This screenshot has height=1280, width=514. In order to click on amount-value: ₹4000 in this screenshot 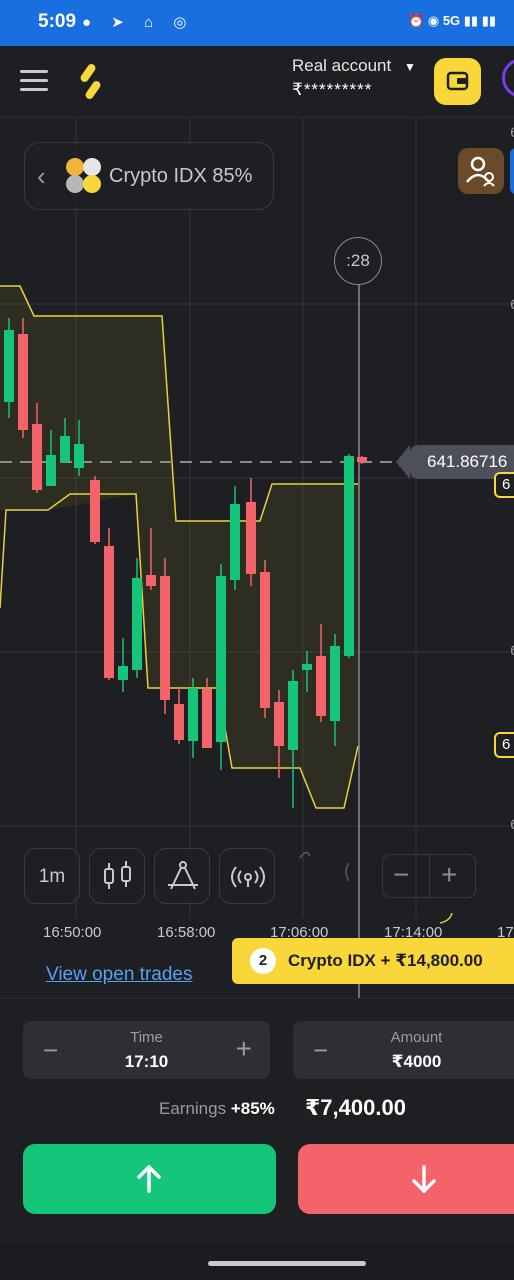, I will do `click(416, 1061)`.